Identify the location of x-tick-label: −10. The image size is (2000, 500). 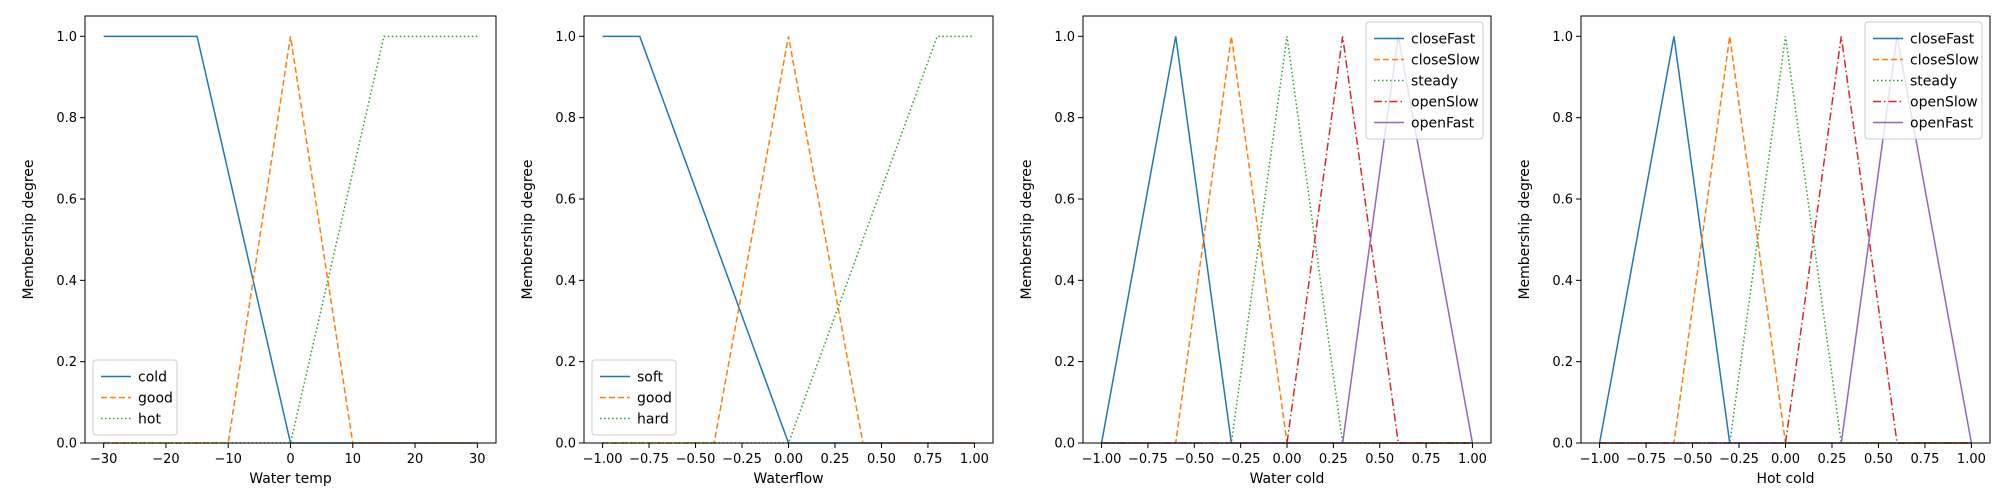
(228, 459).